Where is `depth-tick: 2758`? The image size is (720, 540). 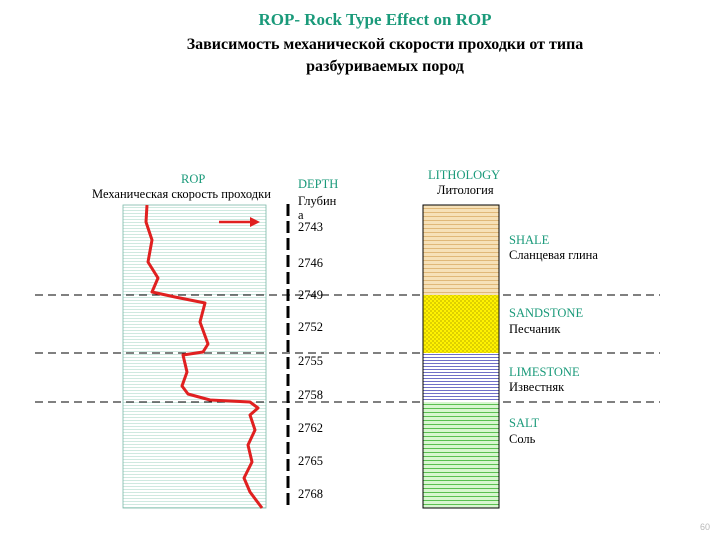 depth-tick: 2758 is located at coordinates (310, 395).